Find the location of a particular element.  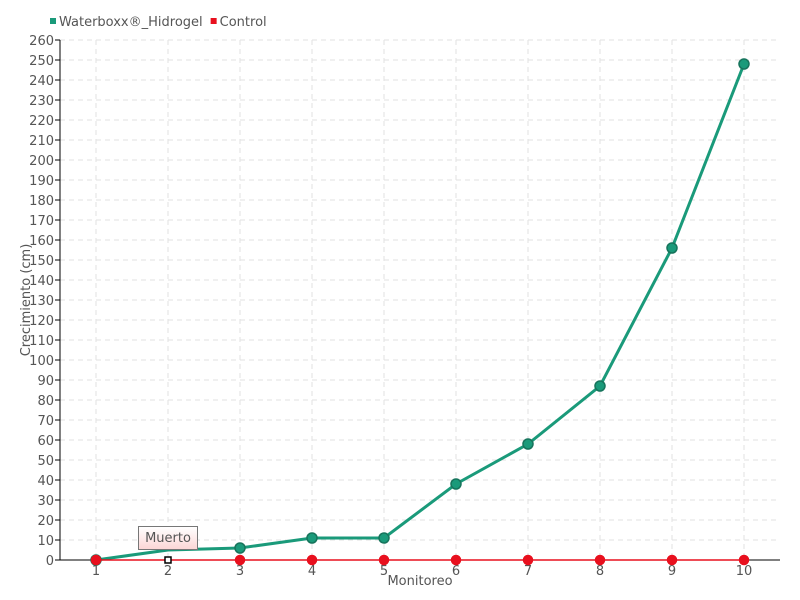

annotated-point is located at coordinates (168, 560).